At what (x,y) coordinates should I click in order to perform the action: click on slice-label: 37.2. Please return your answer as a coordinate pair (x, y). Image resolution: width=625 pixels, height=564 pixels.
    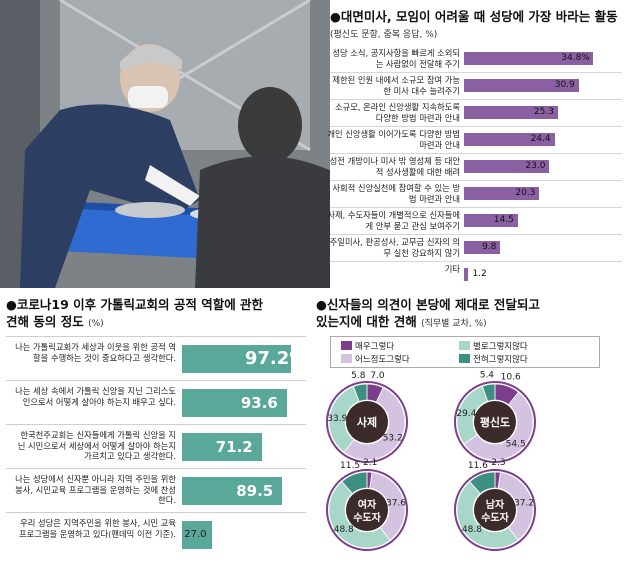
    Looking at the image, I should click on (524, 503).